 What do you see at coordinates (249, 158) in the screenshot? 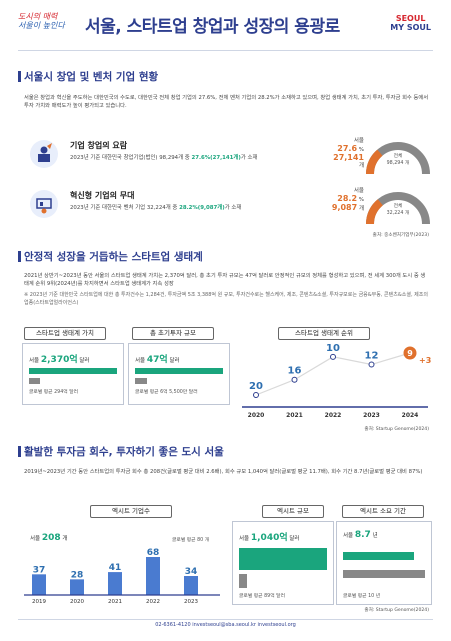
I see `card1-desc-post: 가 소재` at bounding box center [249, 158].